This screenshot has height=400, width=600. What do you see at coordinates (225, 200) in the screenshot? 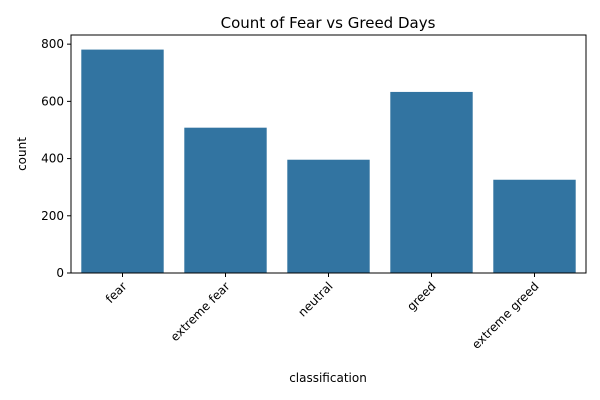
I see `bar-extreme-fear` at bounding box center [225, 200].